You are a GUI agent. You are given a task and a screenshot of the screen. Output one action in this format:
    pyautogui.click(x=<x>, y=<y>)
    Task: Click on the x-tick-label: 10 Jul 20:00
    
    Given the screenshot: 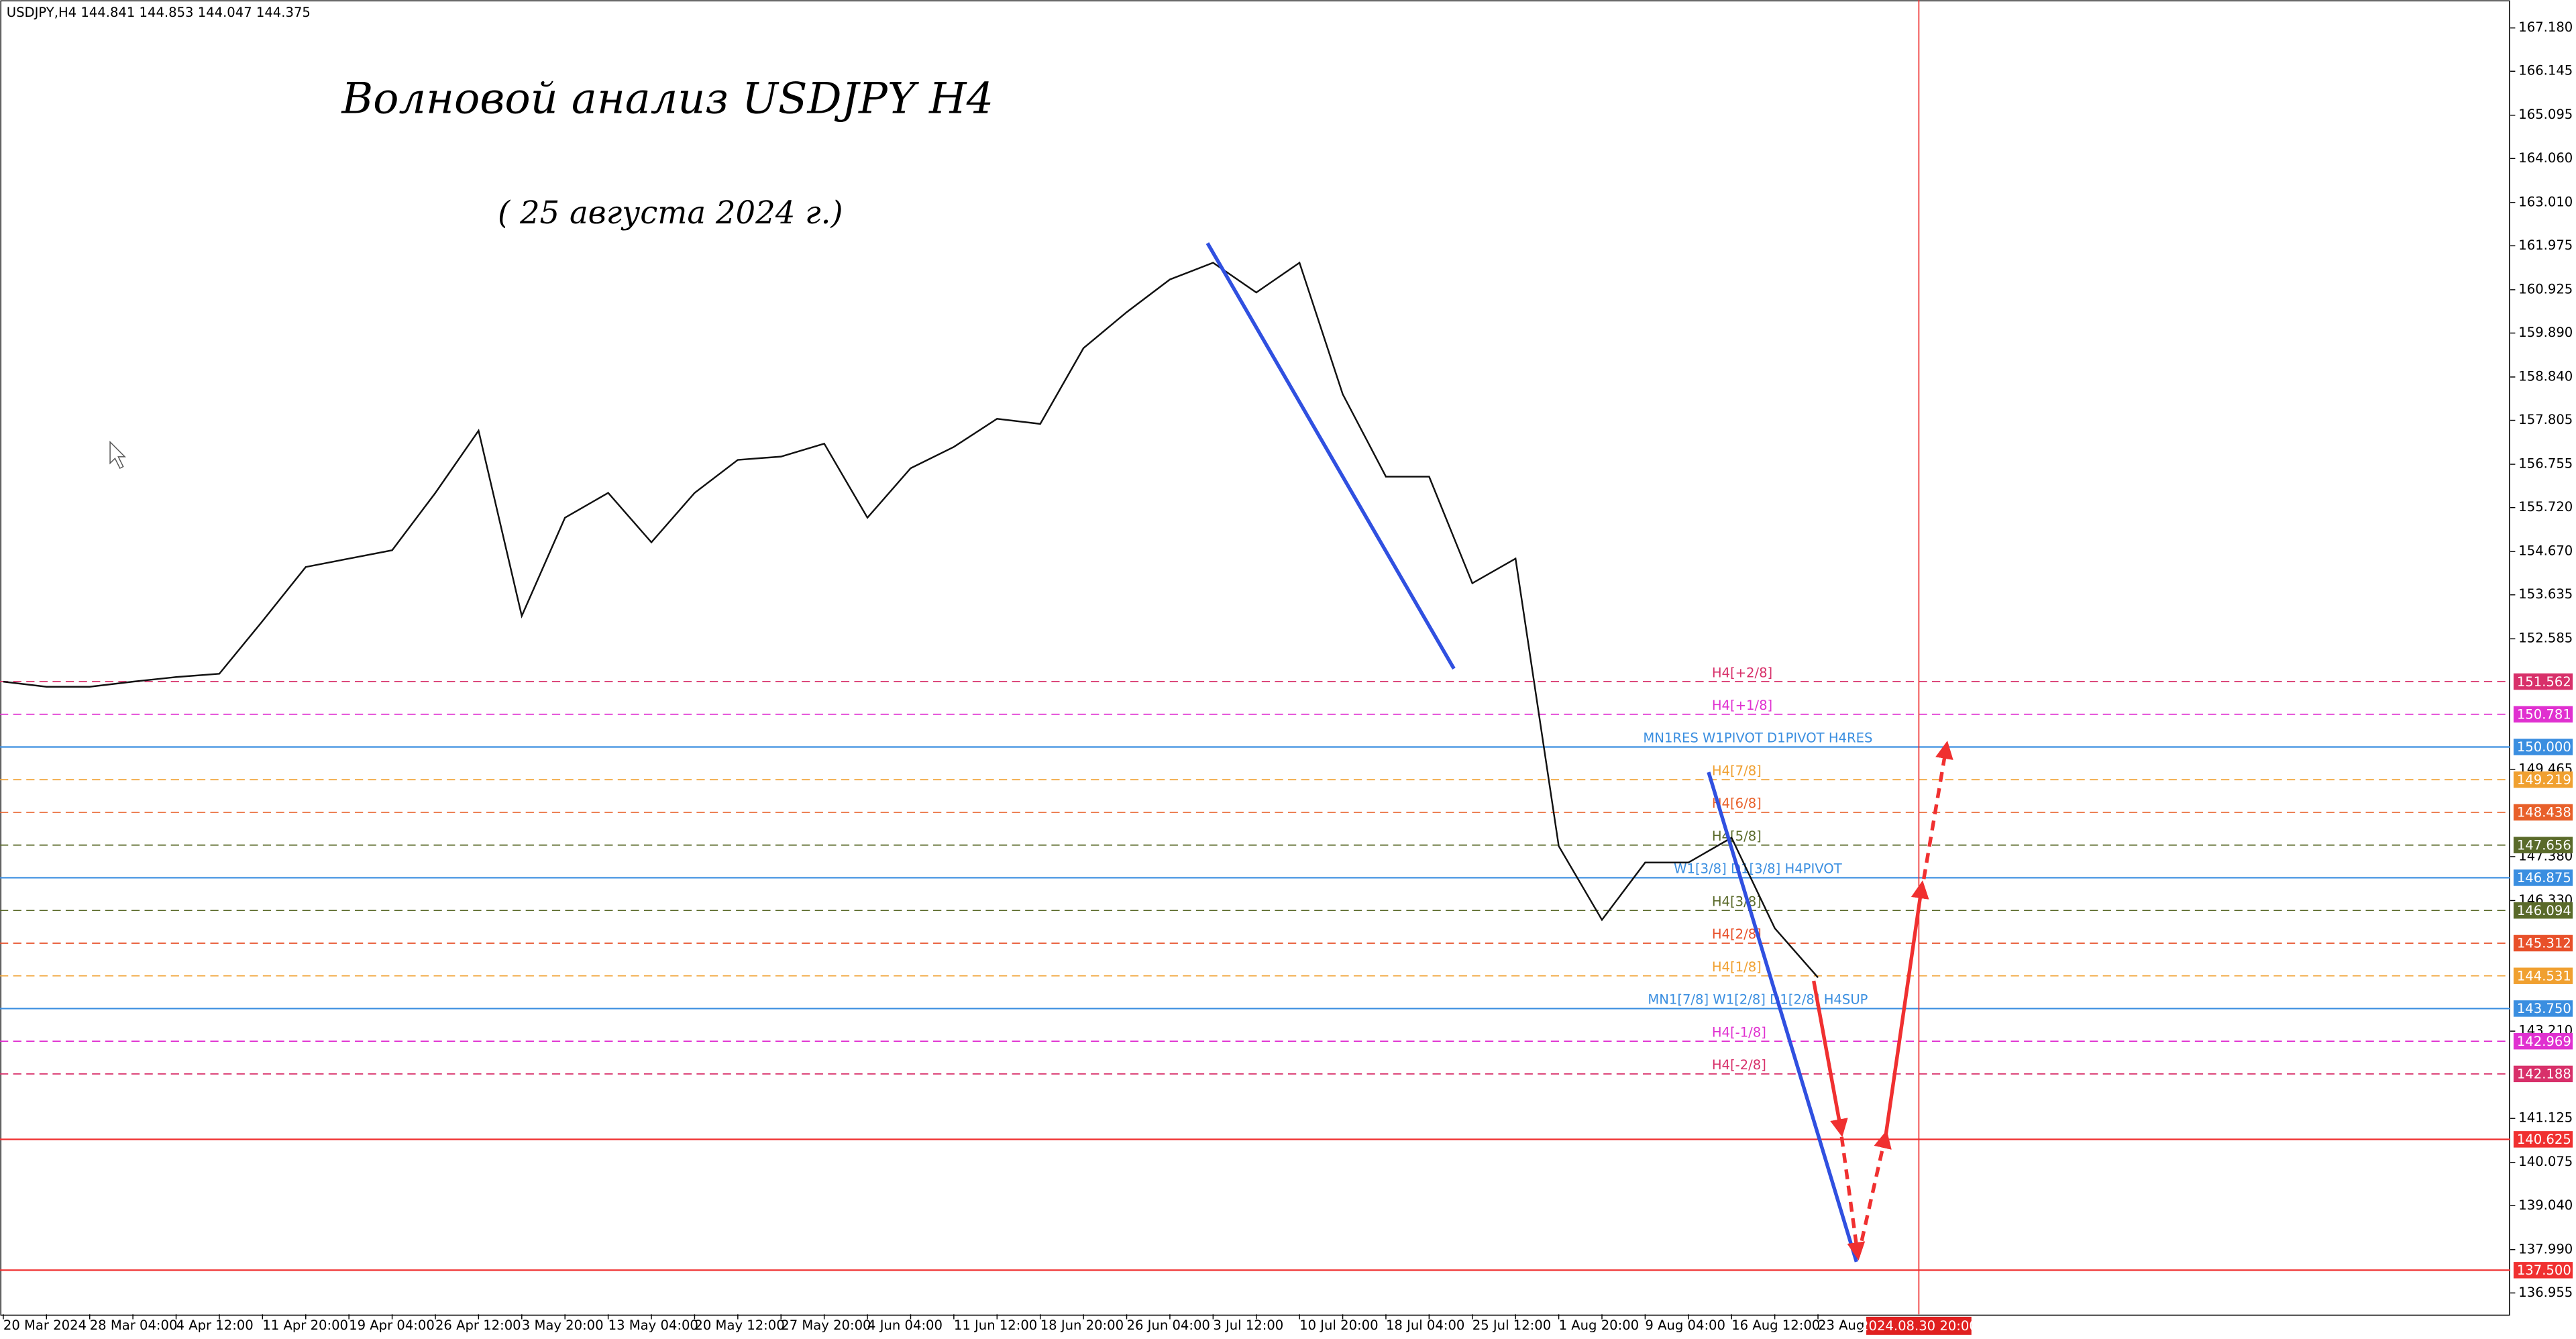 What is the action you would take?
    pyautogui.click(x=1338, y=1325)
    